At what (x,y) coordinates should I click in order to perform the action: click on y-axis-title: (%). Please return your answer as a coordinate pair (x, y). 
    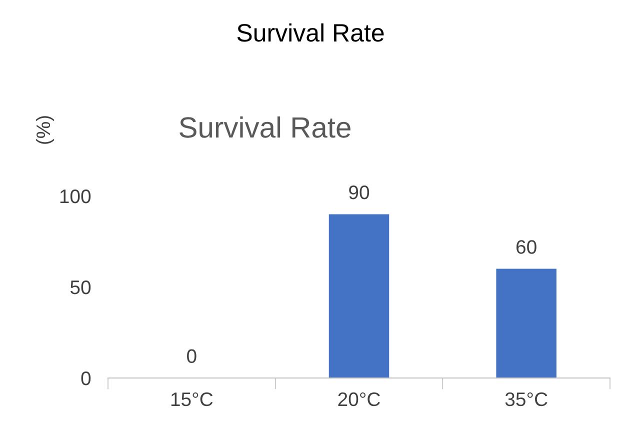
    Looking at the image, I should click on (45, 130).